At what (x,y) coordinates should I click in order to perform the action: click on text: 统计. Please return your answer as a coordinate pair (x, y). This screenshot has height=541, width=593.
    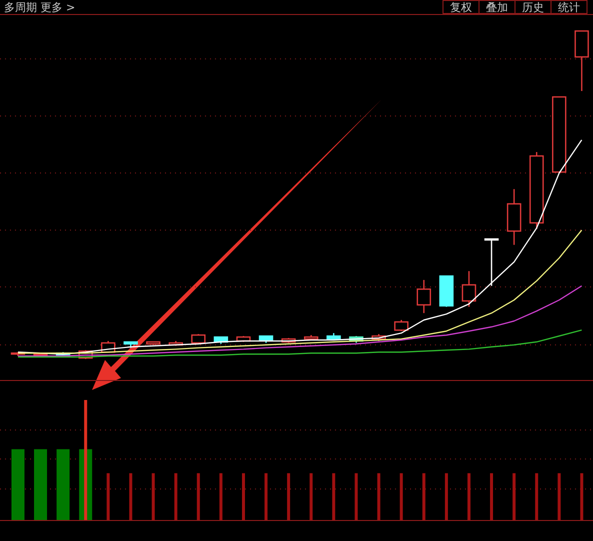
    Looking at the image, I should click on (569, 7).